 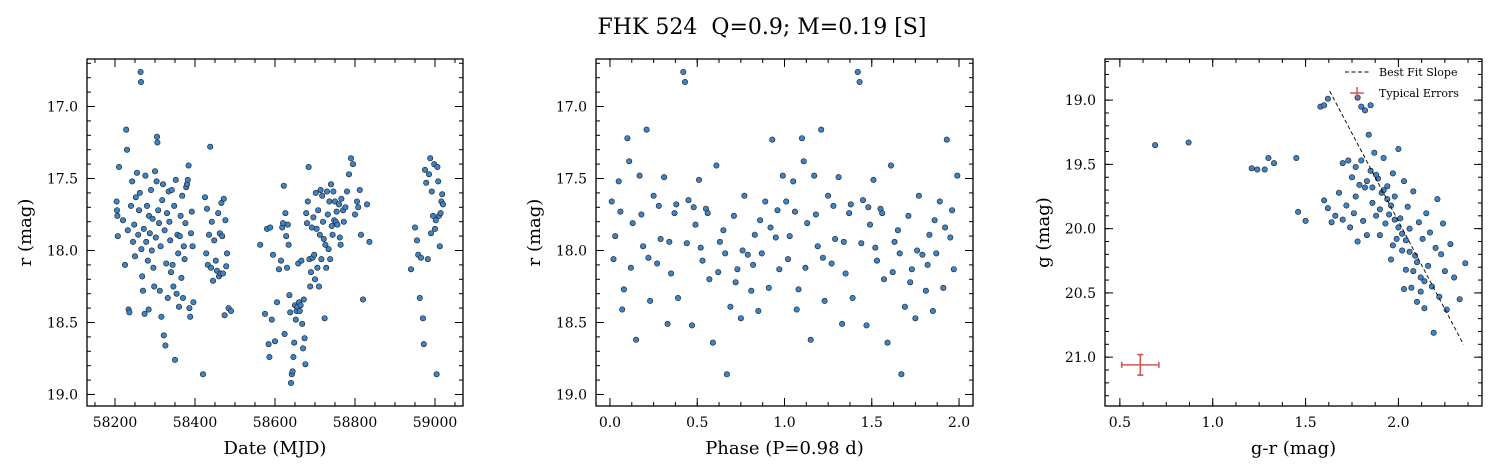 I want to click on y-axis-label: r (mag), so click(x=534, y=233).